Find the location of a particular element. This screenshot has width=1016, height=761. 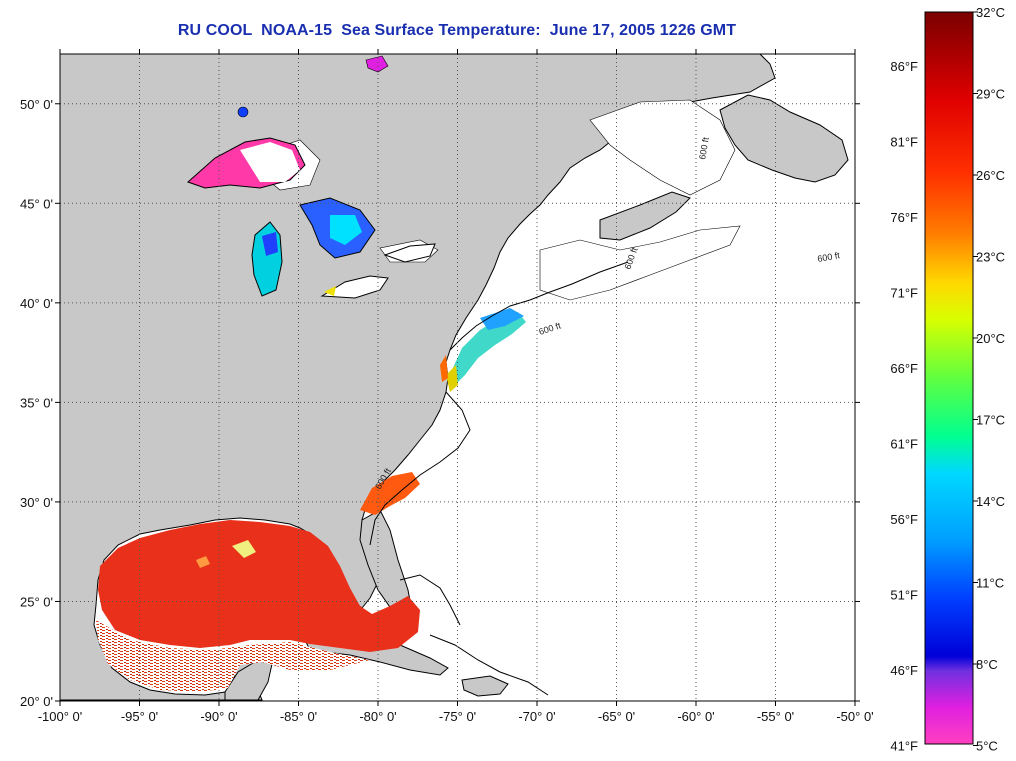

lon-tick-label: -60° 0' is located at coordinates (695, 716).